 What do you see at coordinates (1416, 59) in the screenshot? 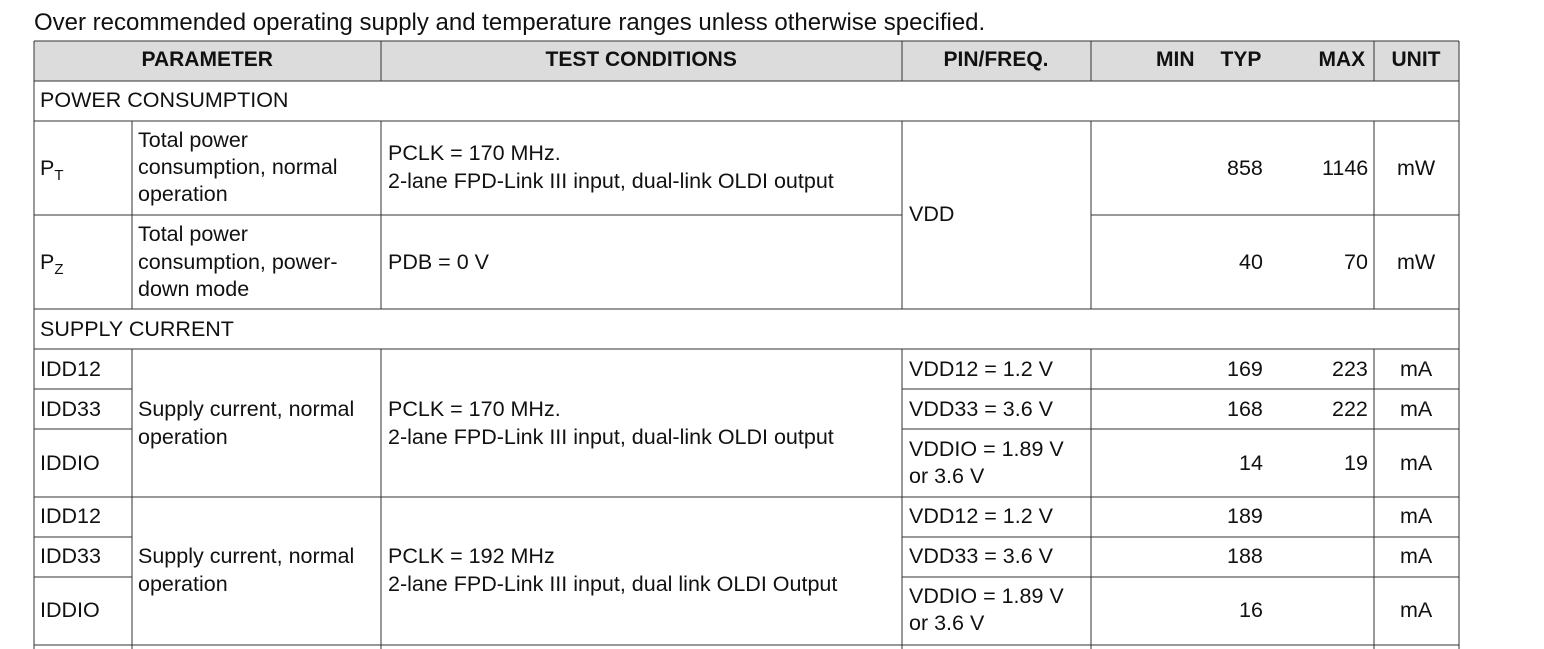
I see `header-cell: UNIT` at bounding box center [1416, 59].